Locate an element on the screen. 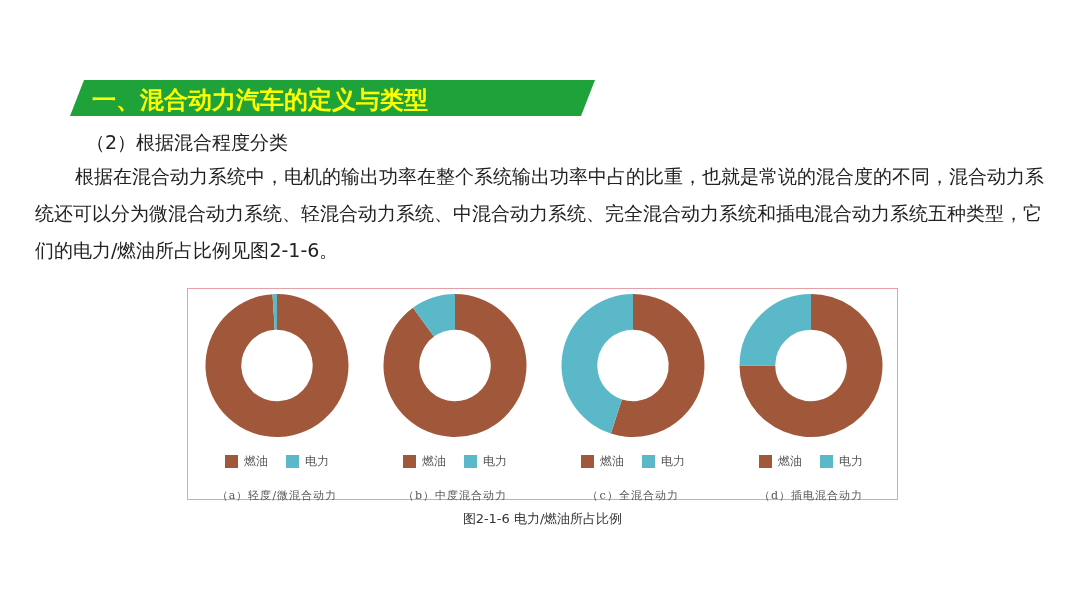 The height and width of the screenshot is (608, 1080). text: （d）插电混合动力 is located at coordinates (811, 495).